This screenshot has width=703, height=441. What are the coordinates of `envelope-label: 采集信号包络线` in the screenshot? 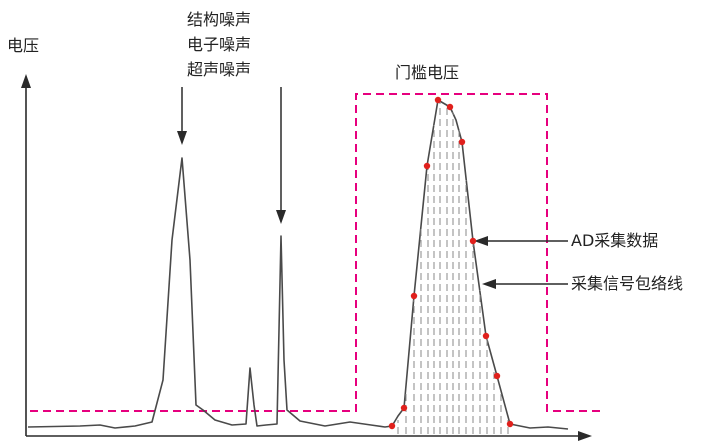 It's located at (627, 283).